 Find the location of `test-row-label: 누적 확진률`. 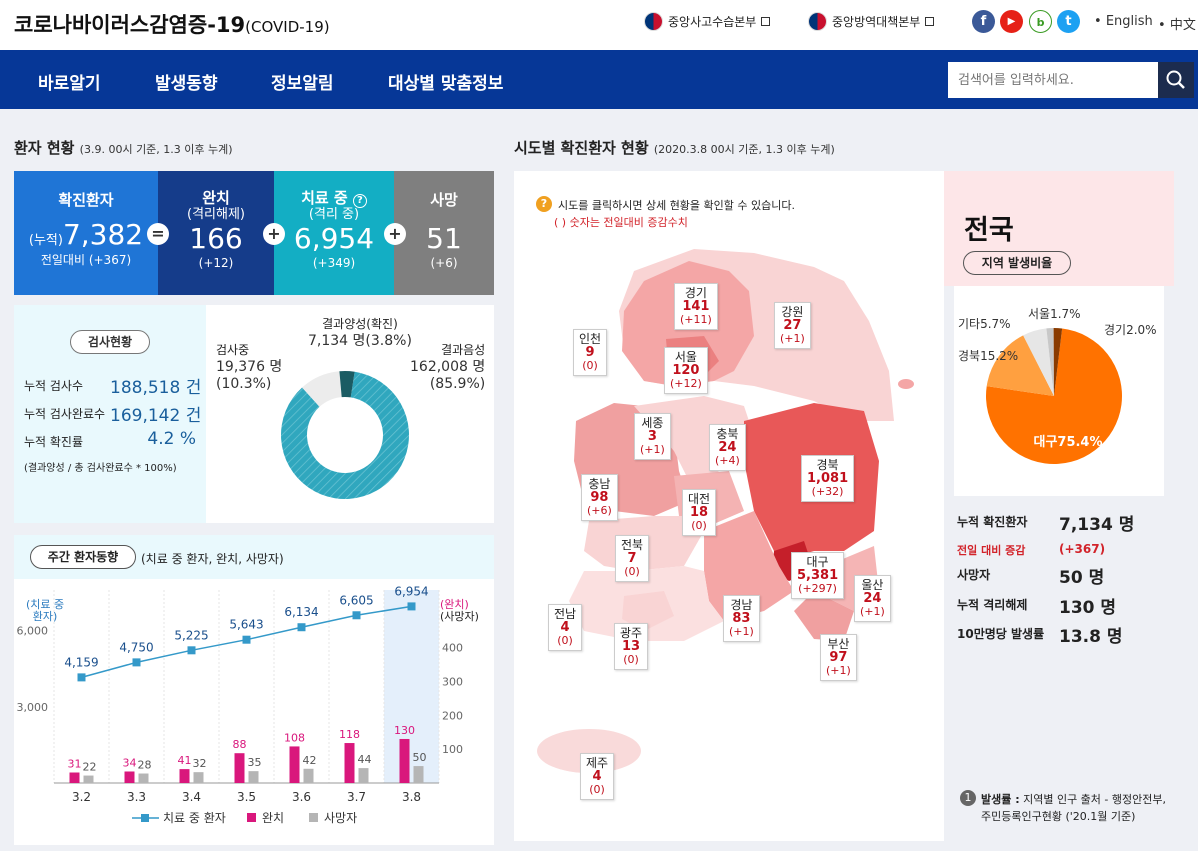

test-row-label: 누적 확진률 is located at coordinates (54, 442).